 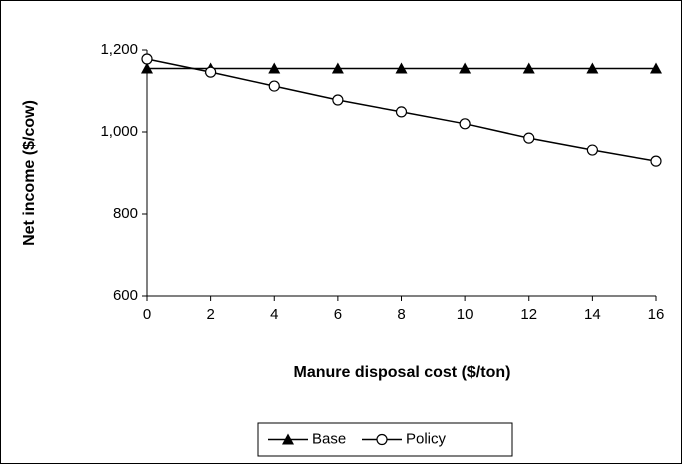 What do you see at coordinates (338, 314) in the screenshot?
I see `x-tick-label: 6` at bounding box center [338, 314].